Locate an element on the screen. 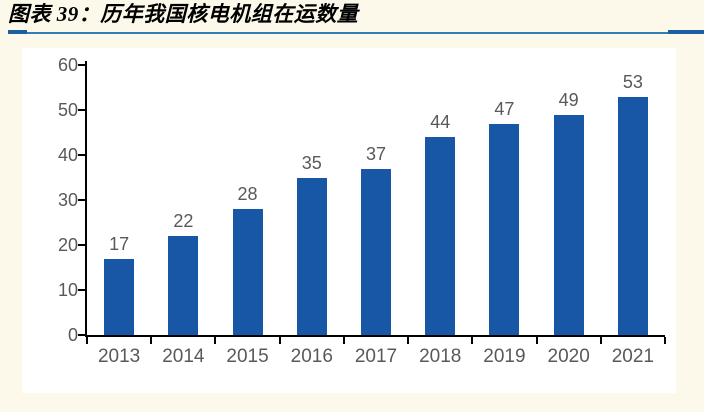 The height and width of the screenshot is (412, 704). bar-value-label: 28 is located at coordinates (247, 194).